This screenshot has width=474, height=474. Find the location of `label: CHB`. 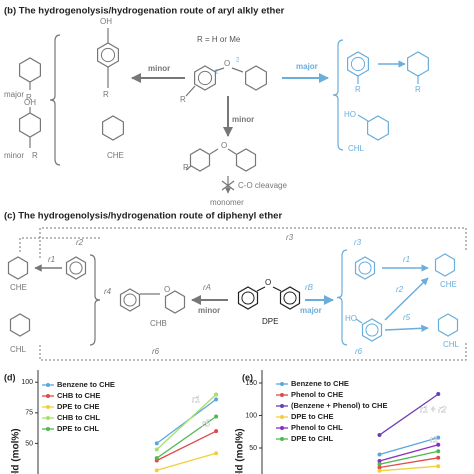

label: CHB is located at coordinates (158, 323).